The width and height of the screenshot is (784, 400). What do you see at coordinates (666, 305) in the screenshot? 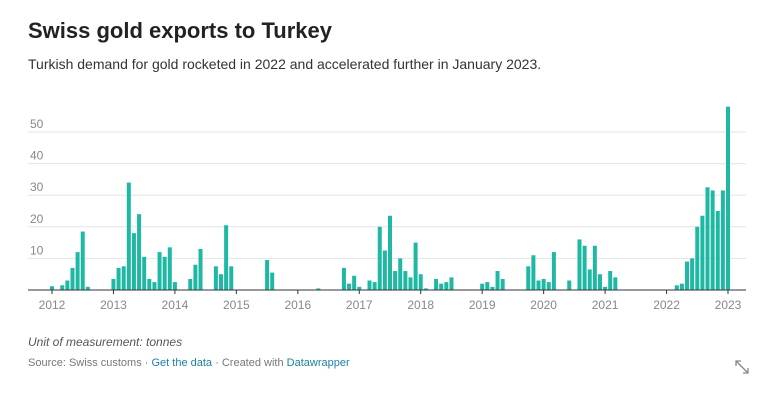
I see `x-tick-label: 2022` at bounding box center [666, 305].